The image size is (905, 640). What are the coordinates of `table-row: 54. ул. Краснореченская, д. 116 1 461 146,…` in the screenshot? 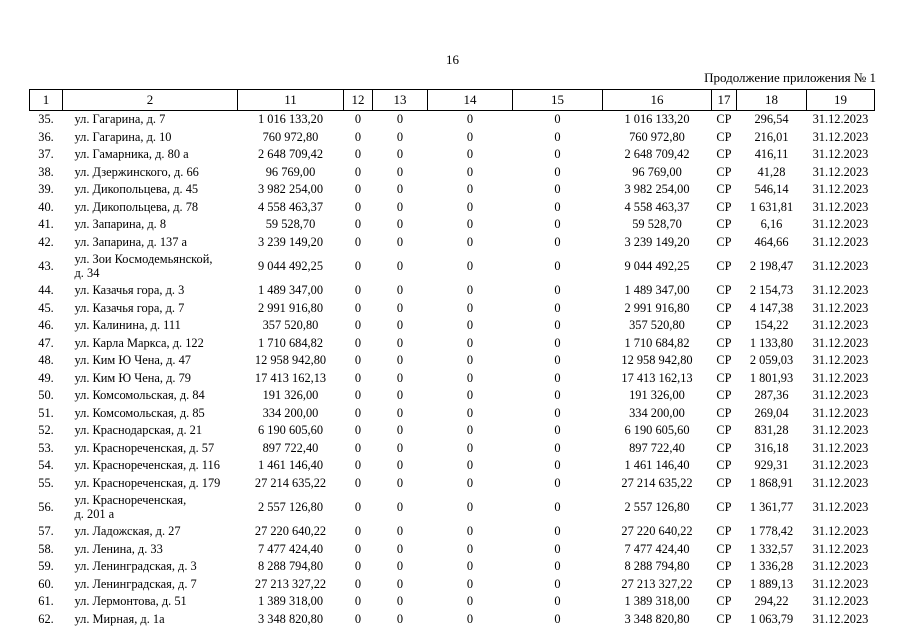 It's located at (452, 466).